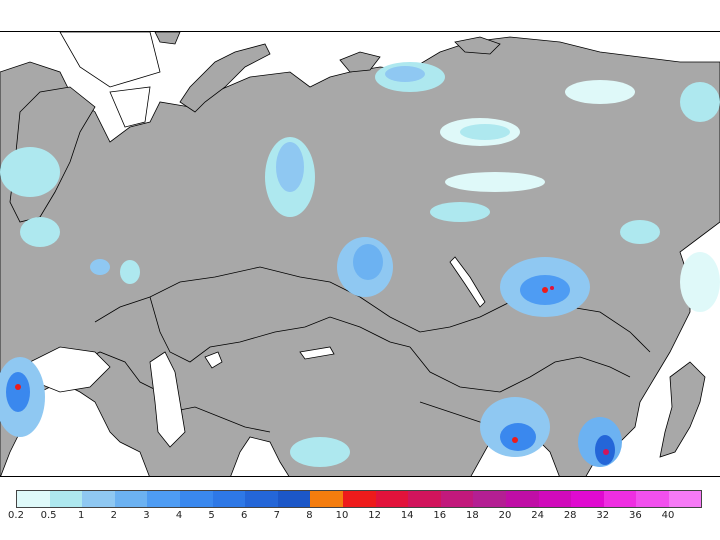 This screenshot has height=540, width=720. I want to click on legend-tick-label: 7, so click(276, 515).